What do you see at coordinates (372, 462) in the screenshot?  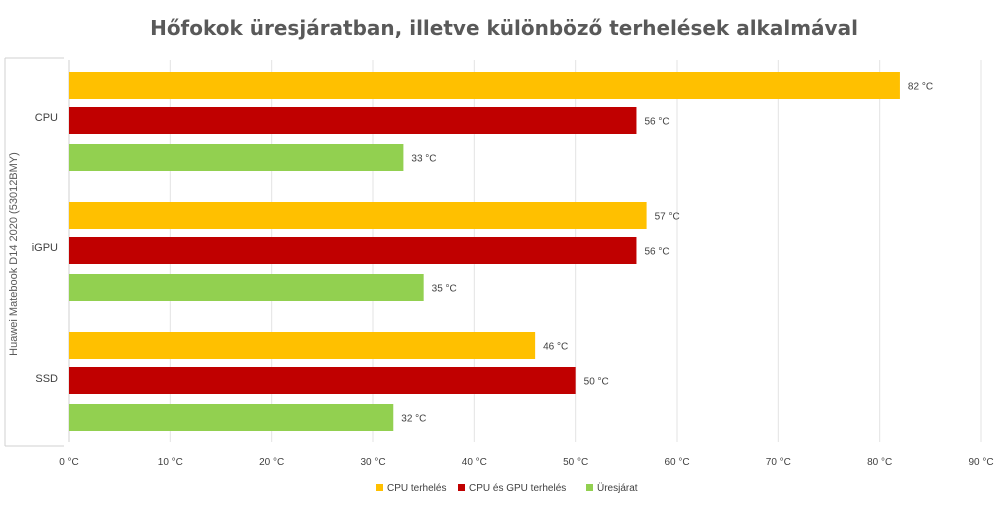 I see `x-tick-label: 30 °C` at bounding box center [372, 462].